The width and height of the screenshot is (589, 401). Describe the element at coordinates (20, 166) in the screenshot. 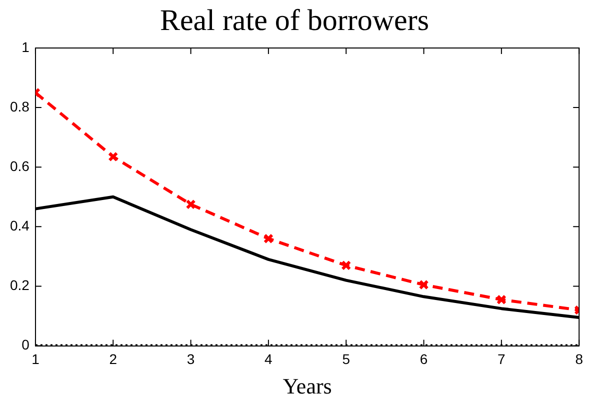

I see `y-tick-label: 0.6` at that location.